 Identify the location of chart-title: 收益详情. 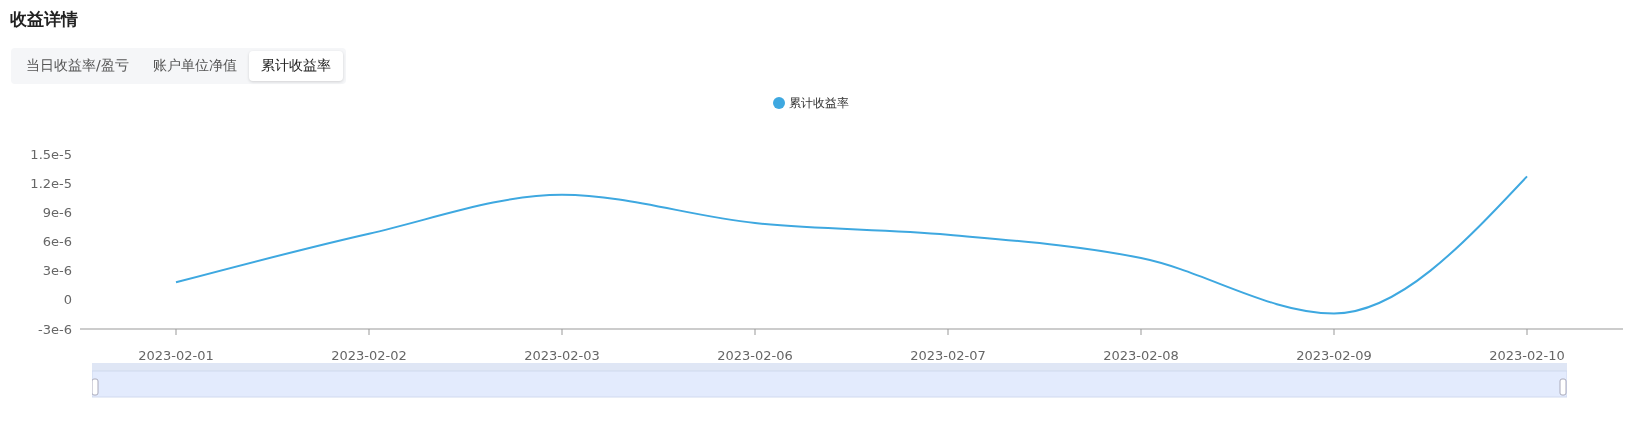
(44, 19).